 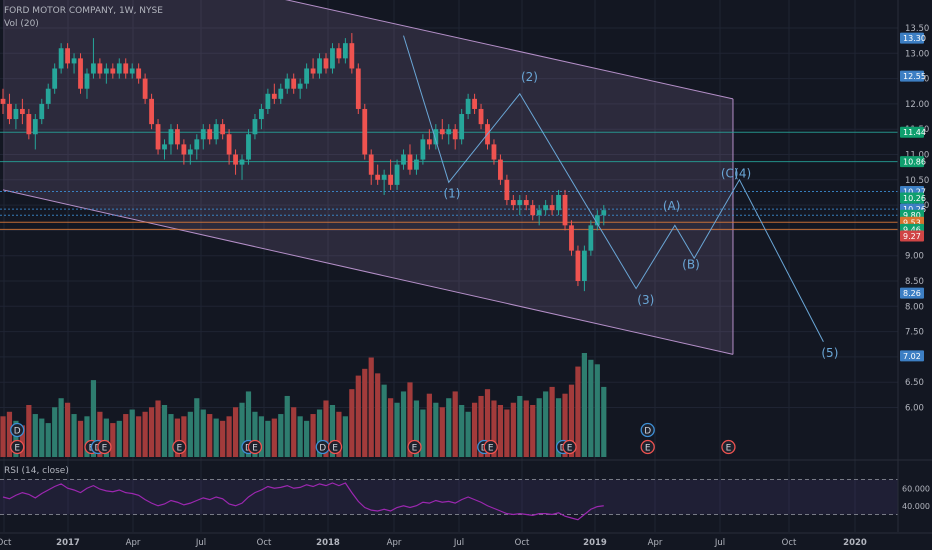 I want to click on rsi-pane, so click(x=466, y=496).